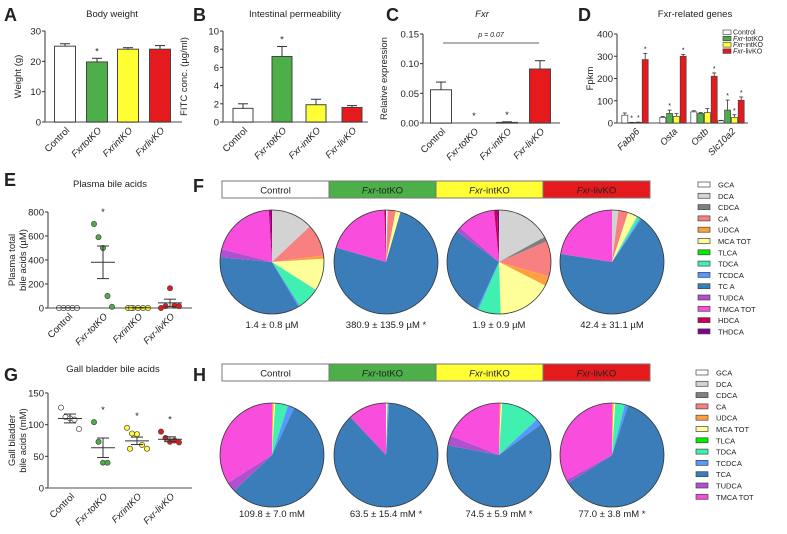 This screenshot has width=787, height=534. What do you see at coordinates (748, 45) in the screenshot?
I see `legend-label: Fxr-intKO` at bounding box center [748, 45].